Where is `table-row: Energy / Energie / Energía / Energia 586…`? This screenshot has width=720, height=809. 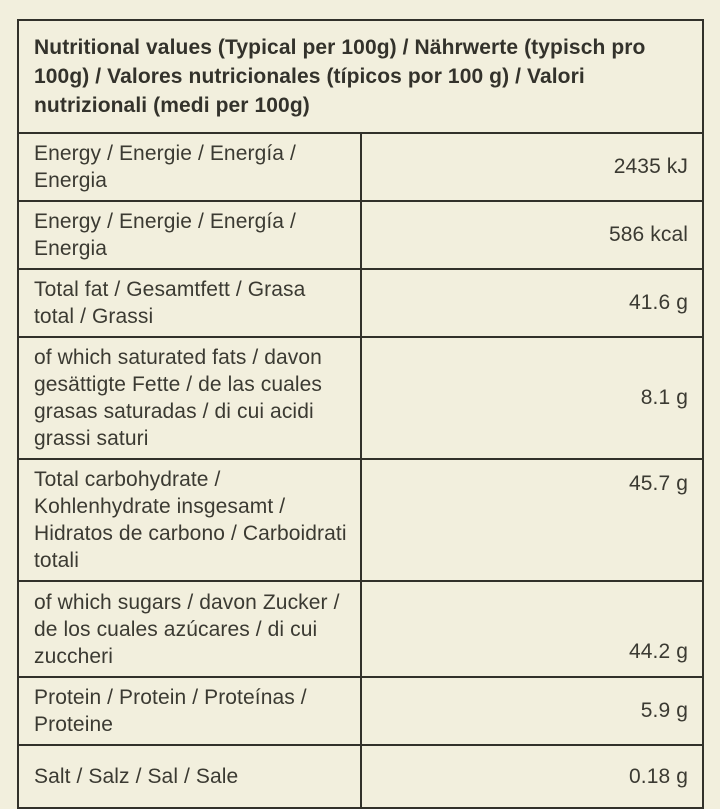 table-row: Energy / Energie / Energía / Energia 586… is located at coordinates (360, 235).